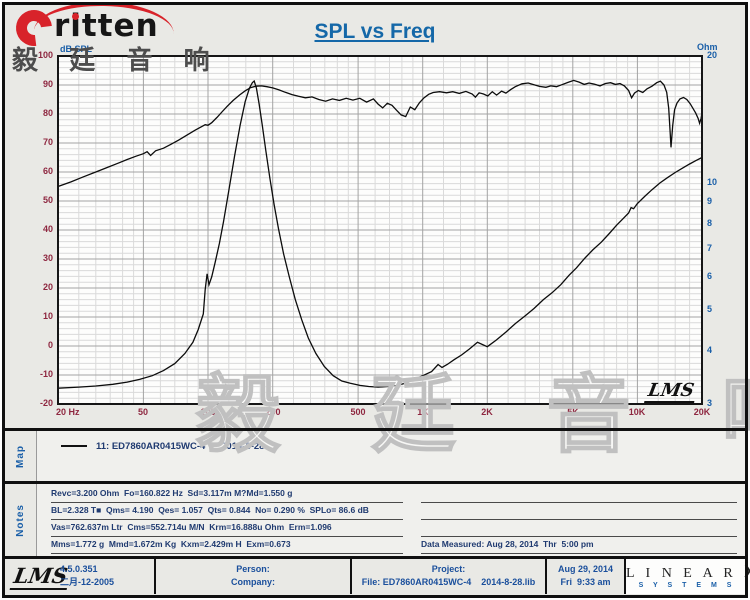 This screenshot has width=750, height=600. What do you see at coordinates (358, 412) in the screenshot?
I see `x-axis-tick-label: 500` at bounding box center [358, 412].